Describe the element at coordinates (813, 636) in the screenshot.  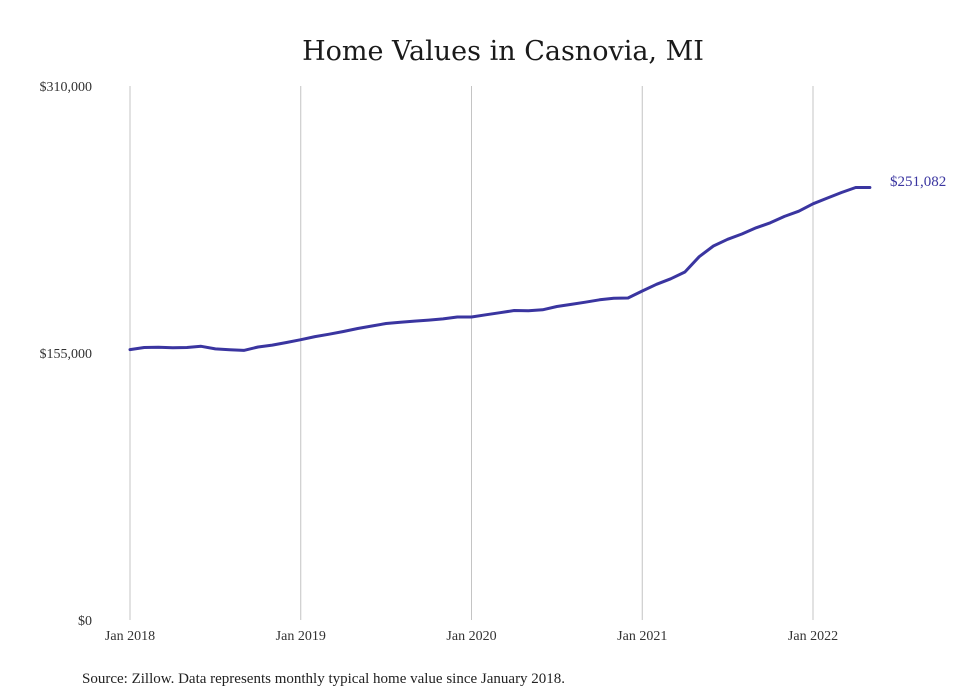
I see `x-tick-label-2022-01: Jan 2022` at that location.